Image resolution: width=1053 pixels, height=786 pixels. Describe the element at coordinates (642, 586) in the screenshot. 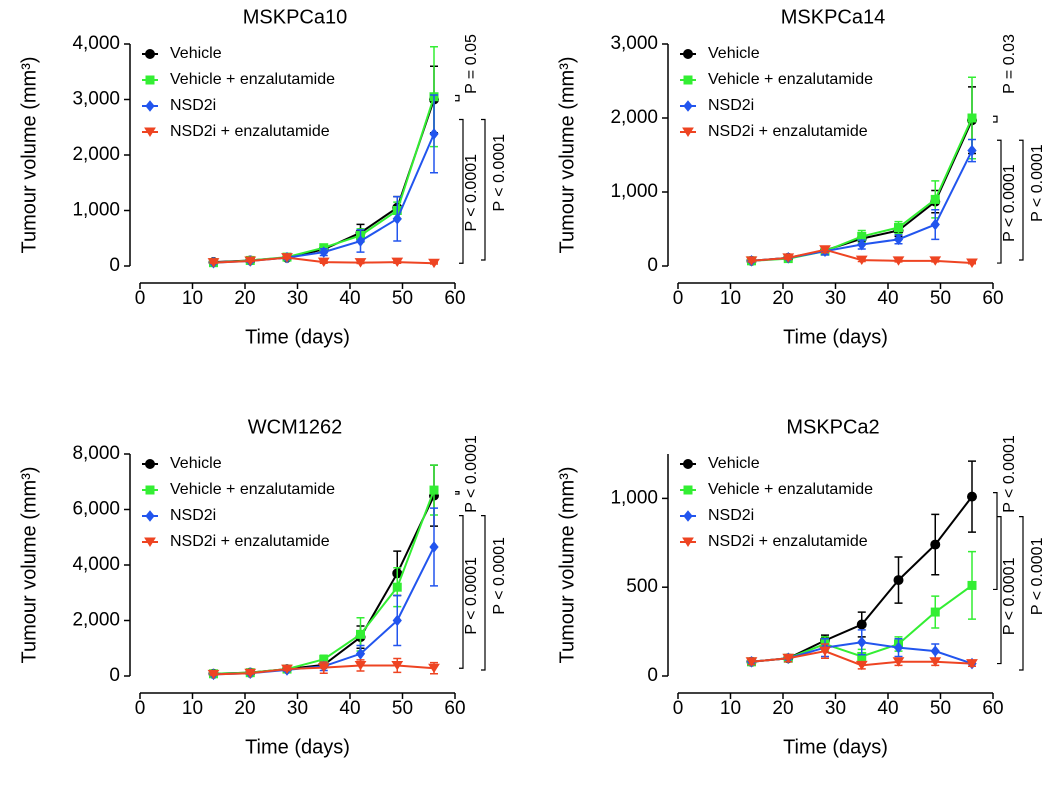

I see `y-tick-label: 500` at that location.